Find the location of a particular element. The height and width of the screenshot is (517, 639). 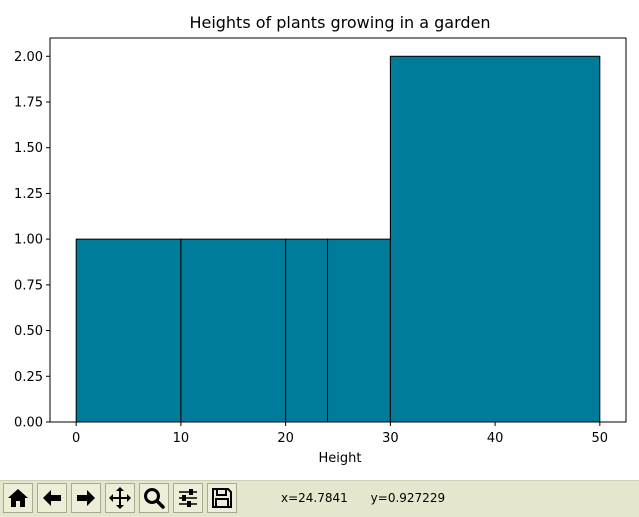

y-tick-label: 1.00 is located at coordinates (28, 240).